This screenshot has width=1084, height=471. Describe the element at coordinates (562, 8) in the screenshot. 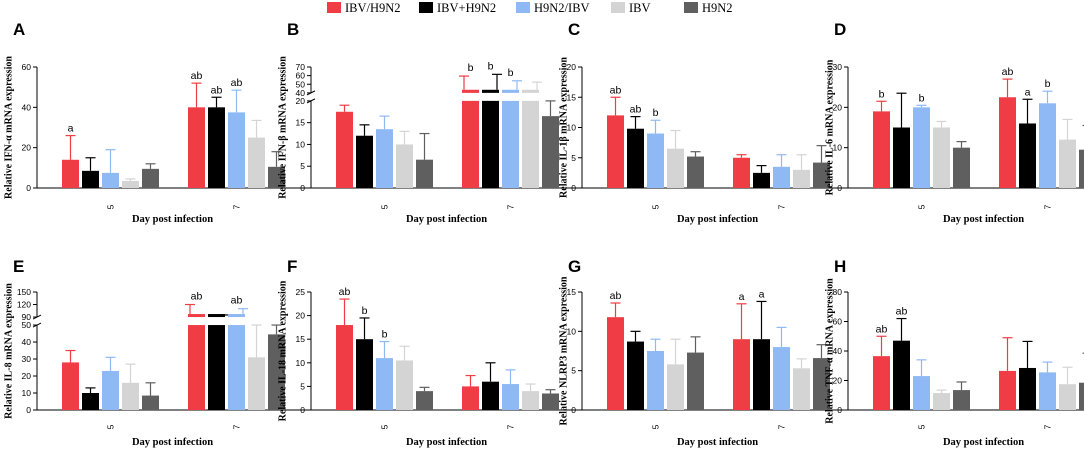

I see `legend-label-2: H9N2/IBV` at that location.